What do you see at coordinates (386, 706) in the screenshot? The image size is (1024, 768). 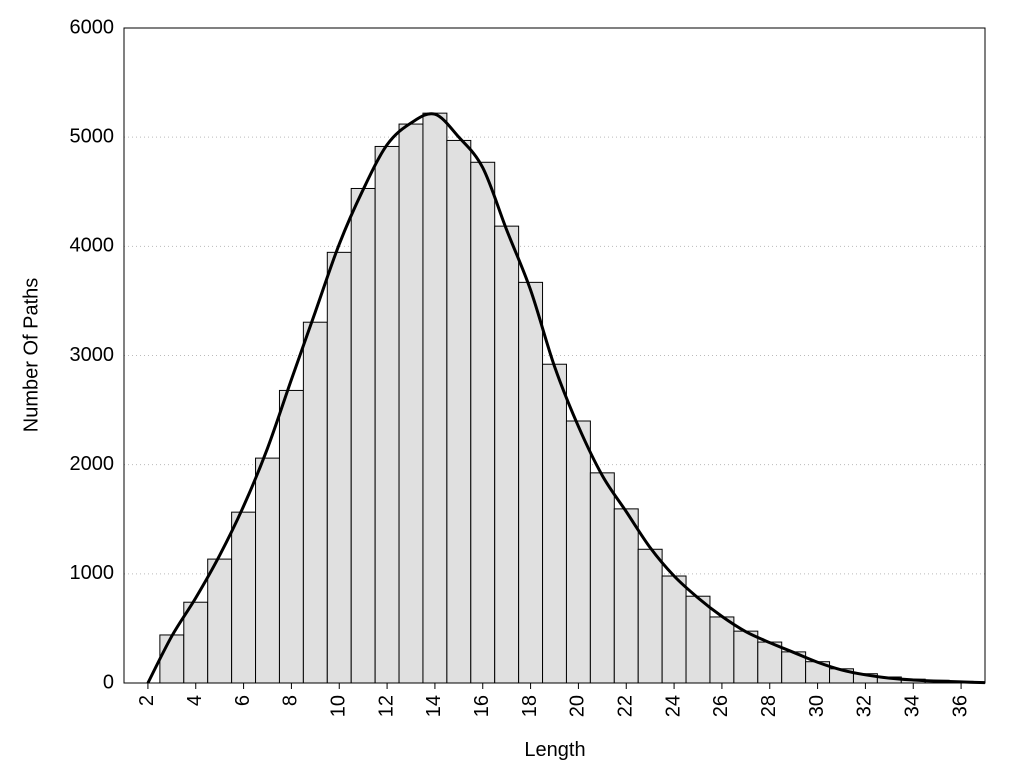 I see `x-tick-label: 12` at bounding box center [386, 706].